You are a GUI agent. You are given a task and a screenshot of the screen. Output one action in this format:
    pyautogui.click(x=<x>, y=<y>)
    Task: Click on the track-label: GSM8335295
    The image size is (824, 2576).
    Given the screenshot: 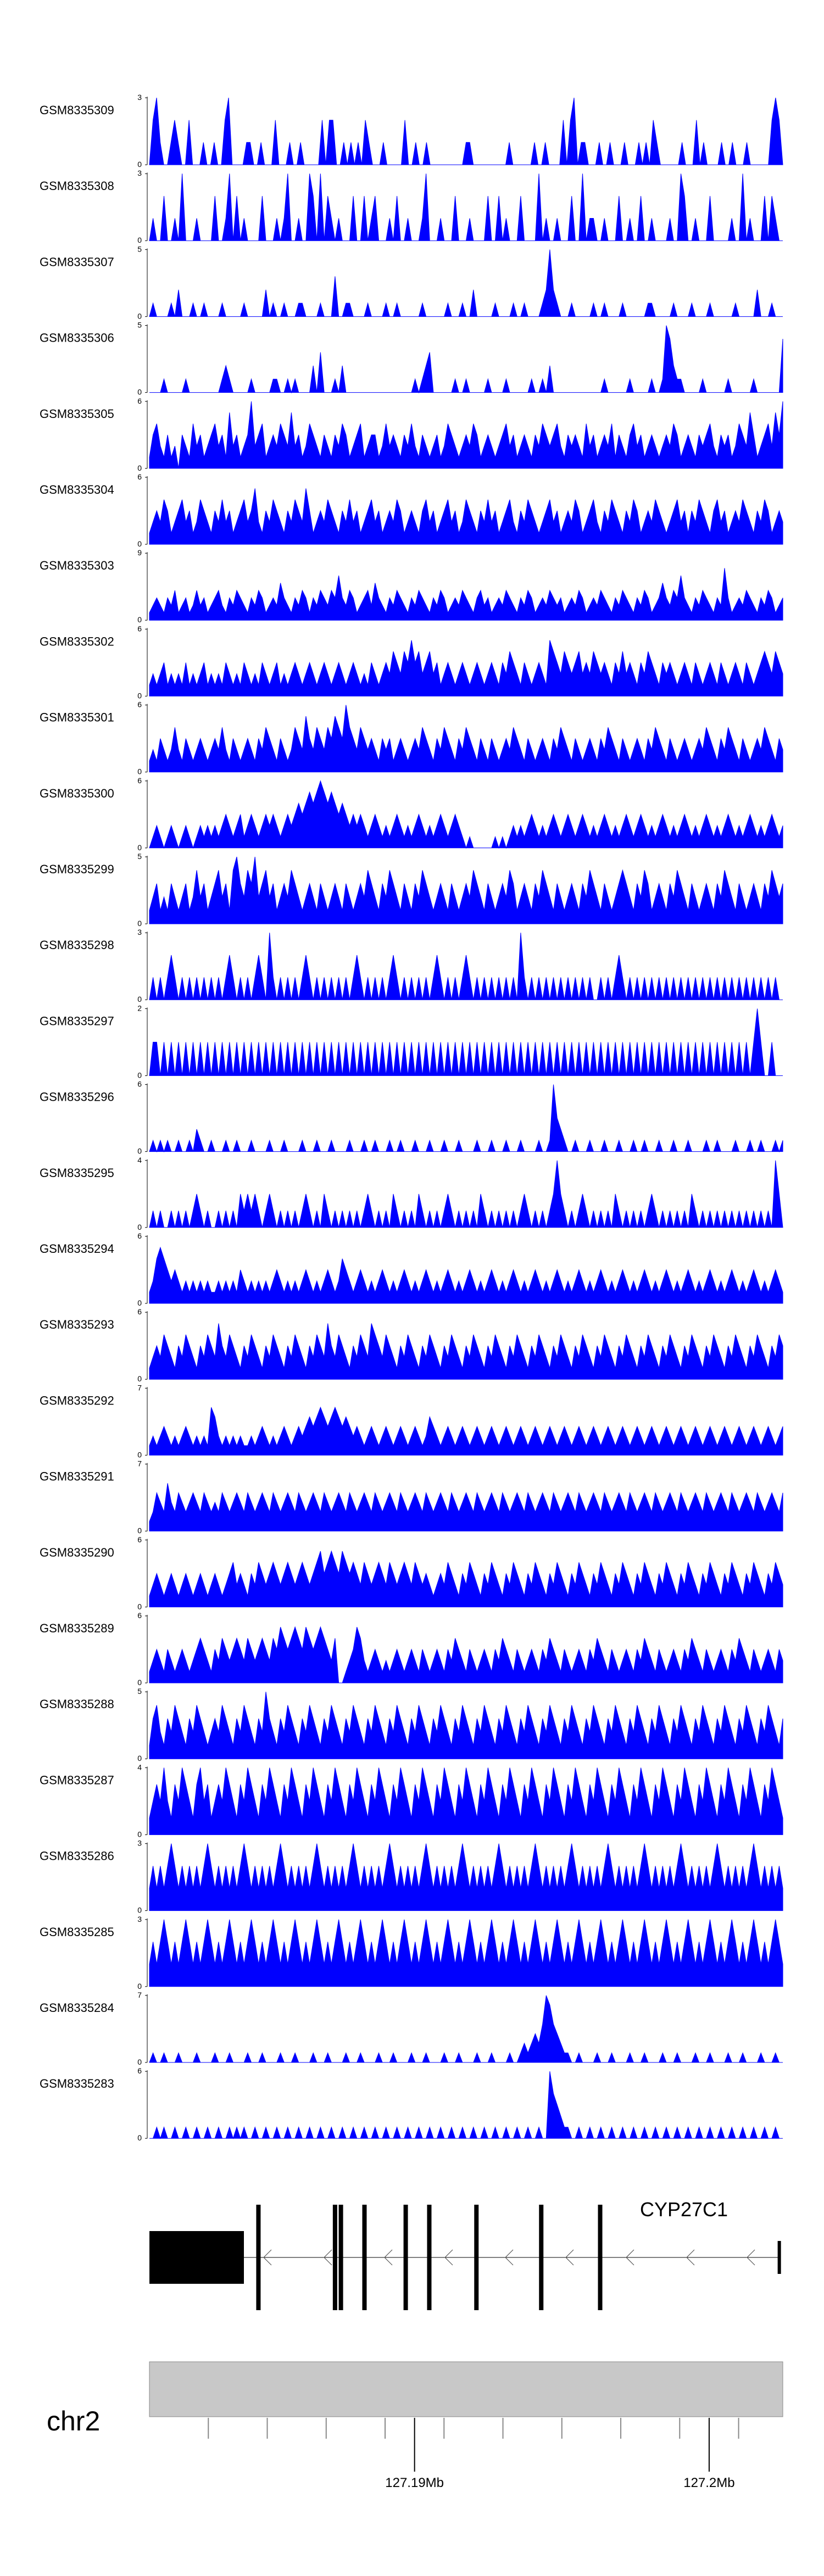 What is the action you would take?
    pyautogui.click(x=77, y=1173)
    